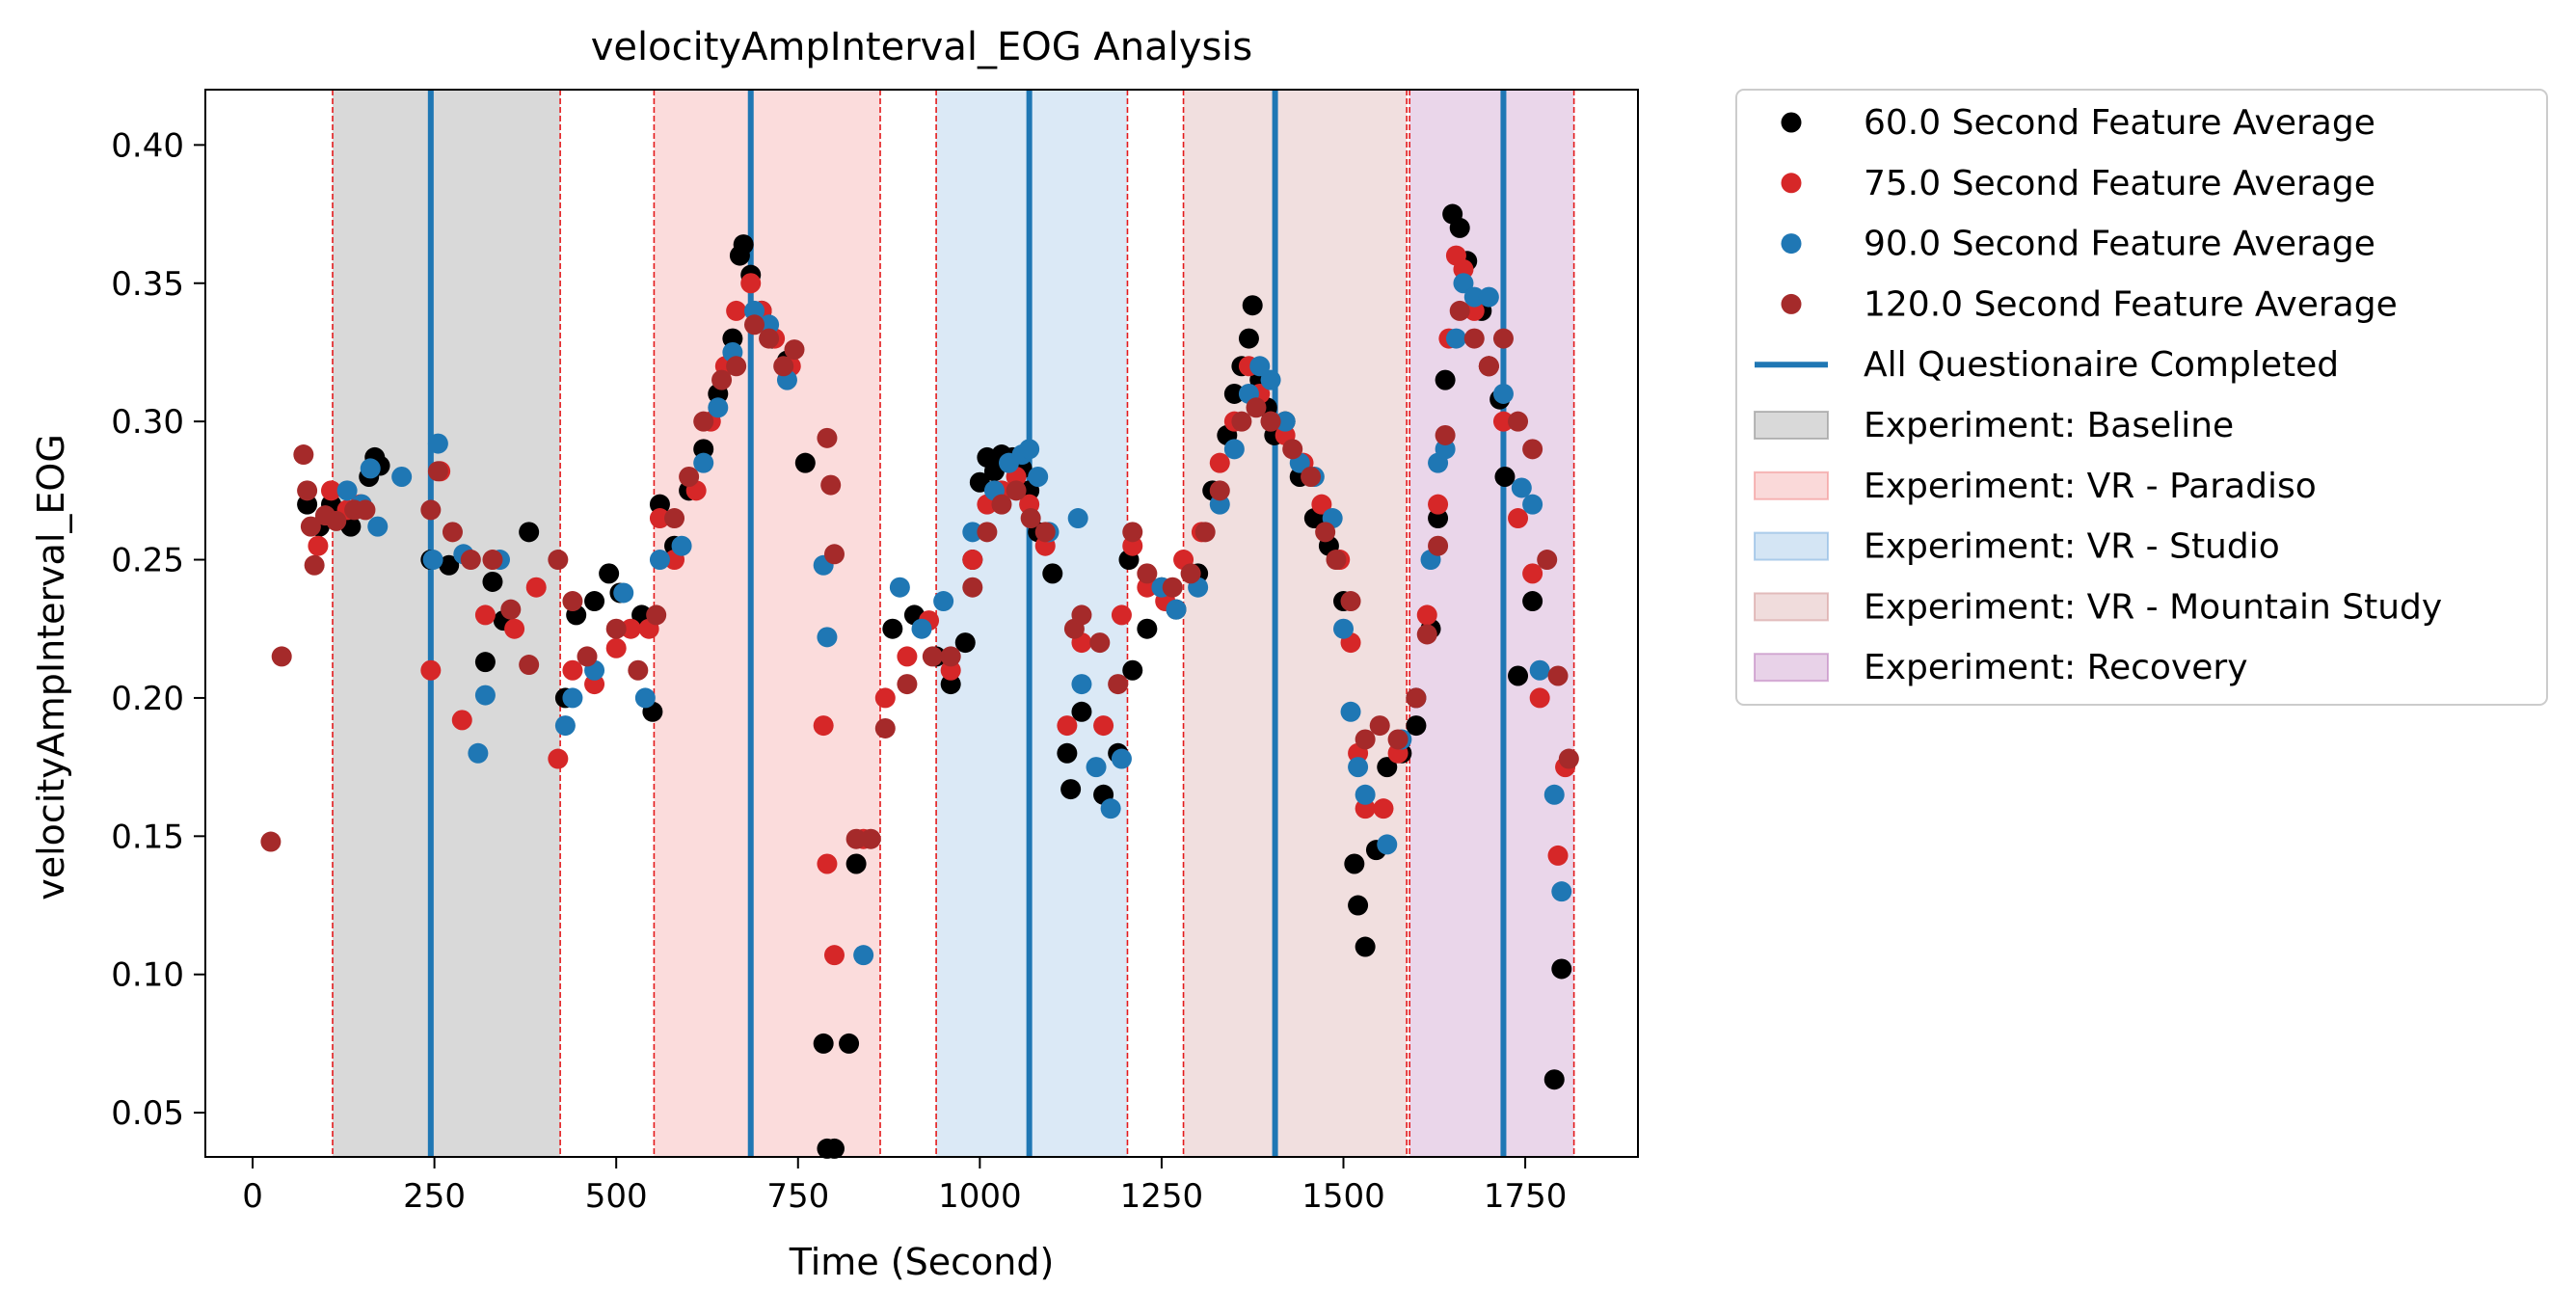 This screenshot has height=1316, width=2576. Describe the element at coordinates (1526, 1196) in the screenshot. I see `x-tick-label-8: 1750` at that location.